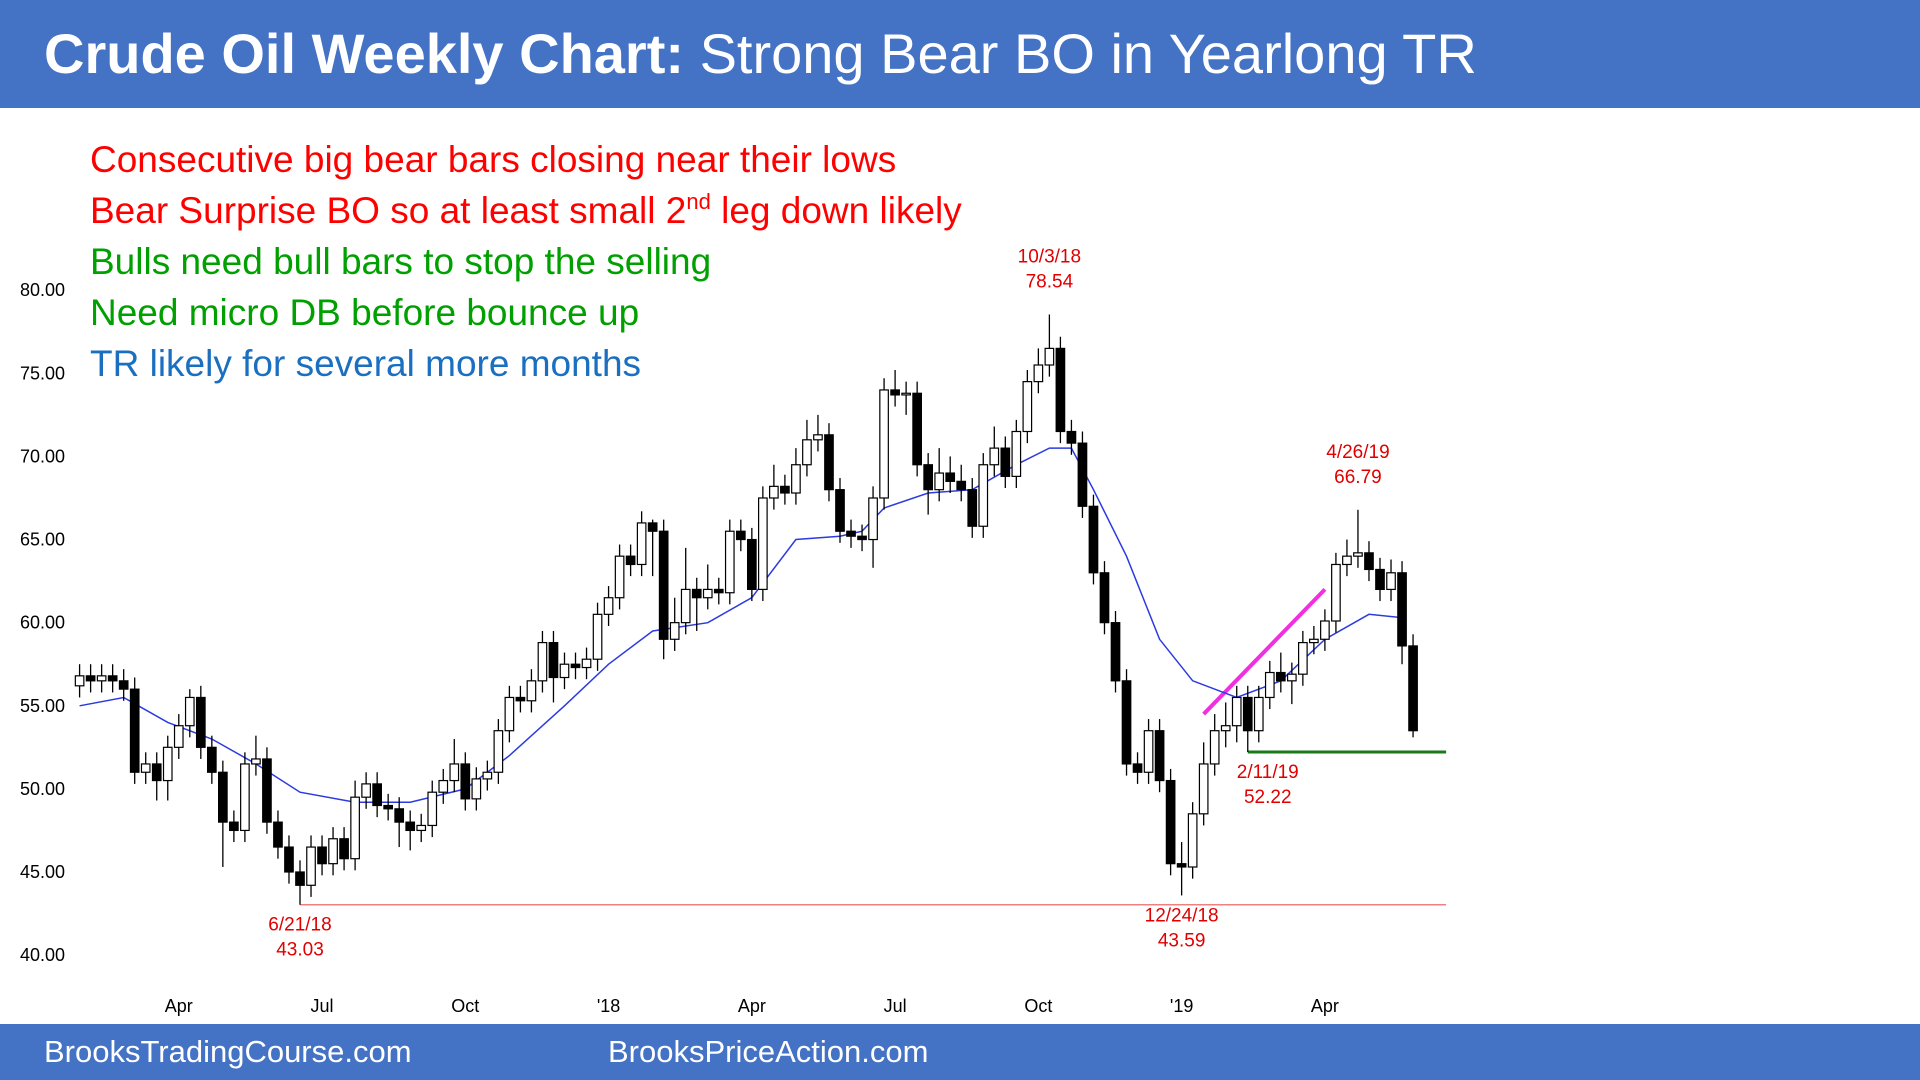 Image resolution: width=1920 pixels, height=1080 pixels. What do you see at coordinates (299, 925) in the screenshot?
I see `annotation-date: 6/21/18` at bounding box center [299, 925].